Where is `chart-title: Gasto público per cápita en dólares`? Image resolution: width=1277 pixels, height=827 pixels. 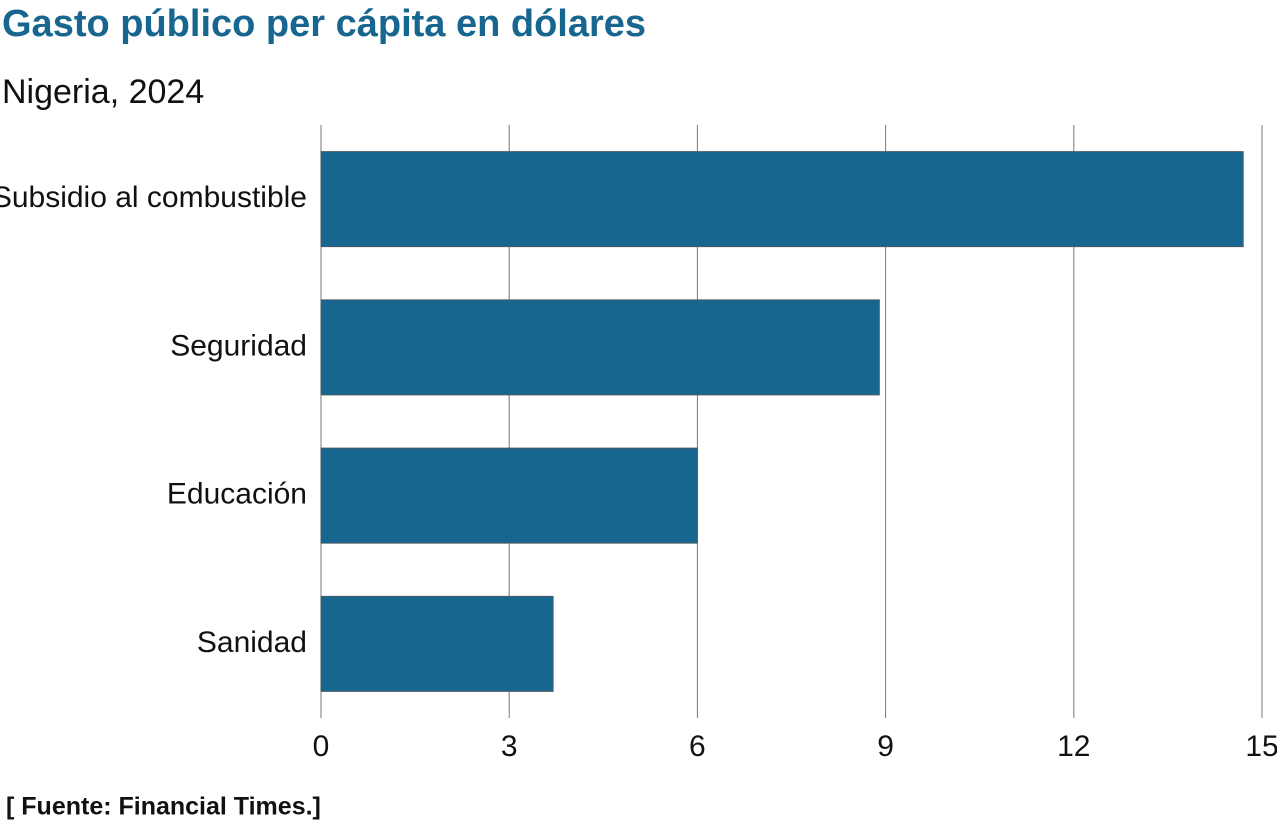
chart-title: Gasto público per cápita en dólares is located at coordinates (324, 24).